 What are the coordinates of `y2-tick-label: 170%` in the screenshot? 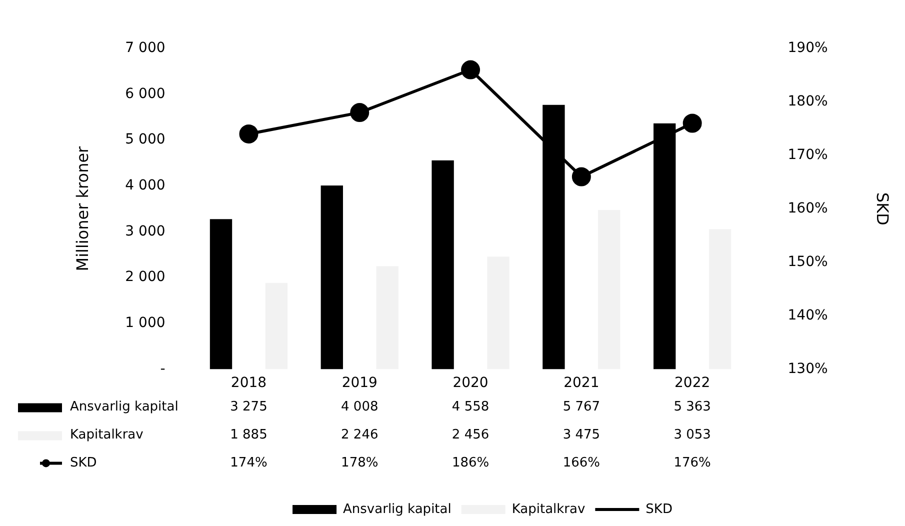 It's located at (808, 154).